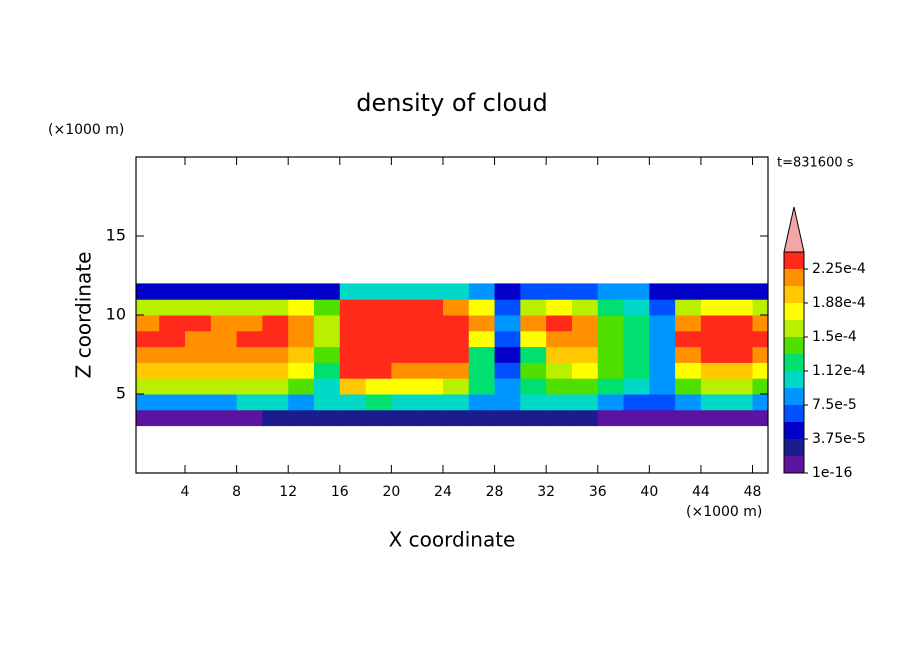  I want to click on x-tick-label: 28, so click(495, 492).